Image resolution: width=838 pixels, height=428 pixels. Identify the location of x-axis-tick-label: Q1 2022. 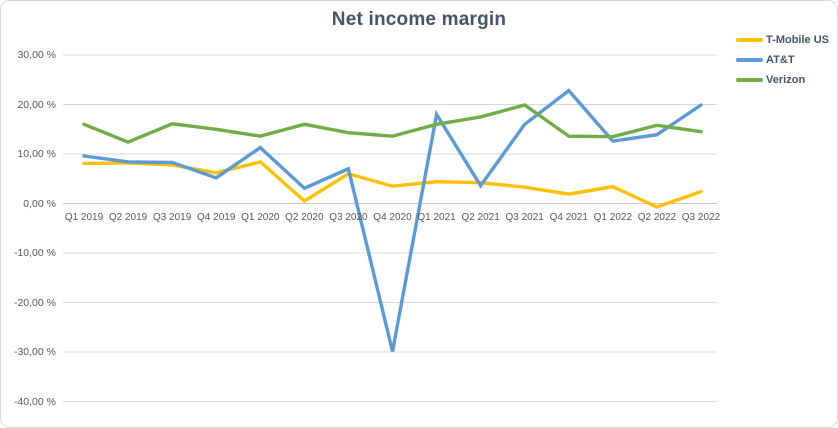
(613, 217).